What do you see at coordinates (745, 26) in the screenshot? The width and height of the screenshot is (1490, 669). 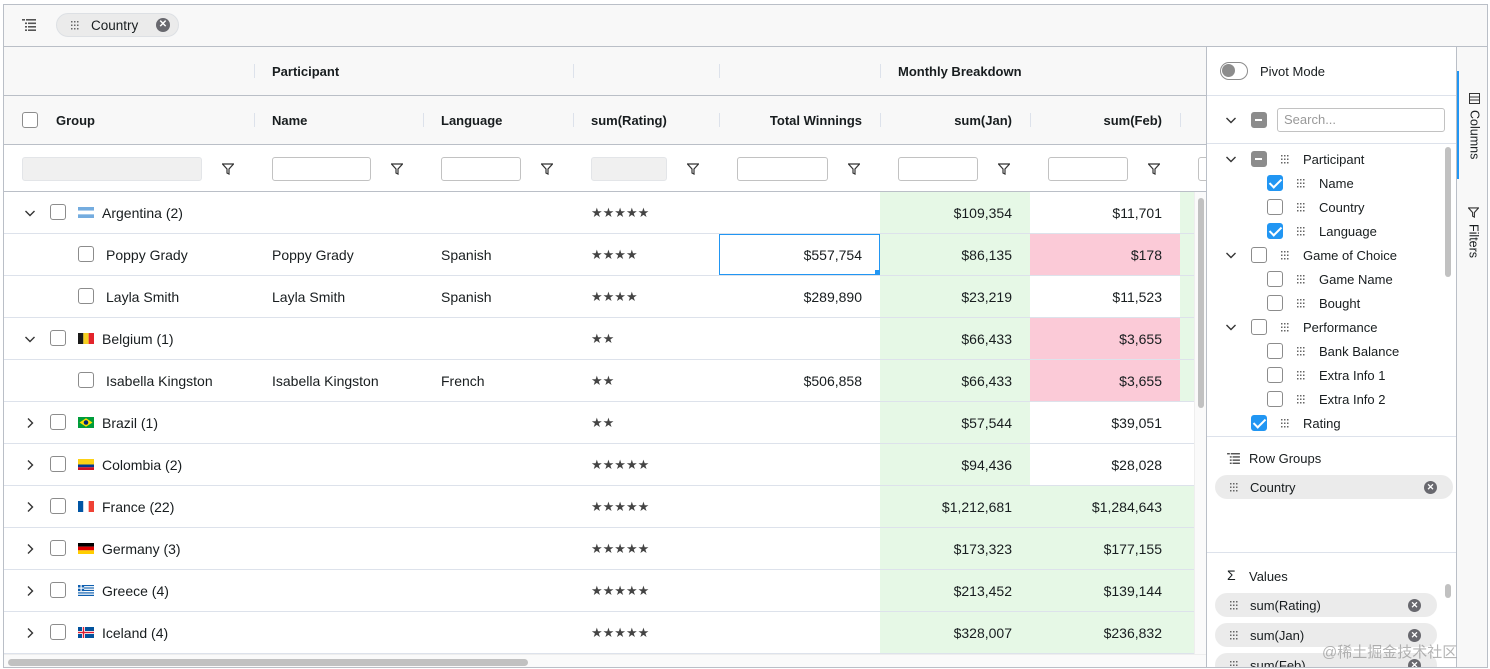 I see `row-group-drop-zone: Country ✕` at bounding box center [745, 26].